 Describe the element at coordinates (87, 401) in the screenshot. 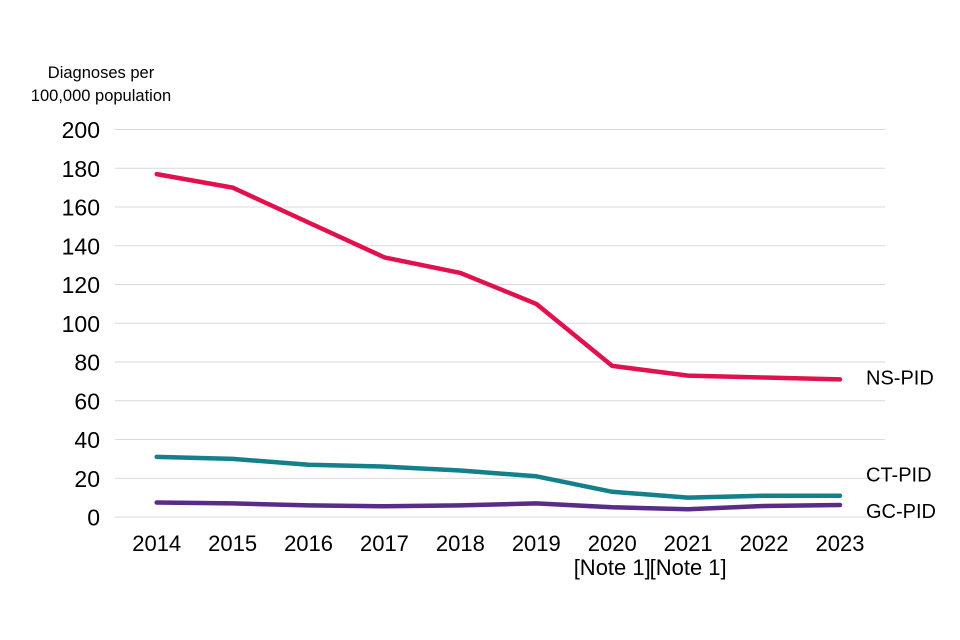

I see `y-tick-label: 60` at that location.